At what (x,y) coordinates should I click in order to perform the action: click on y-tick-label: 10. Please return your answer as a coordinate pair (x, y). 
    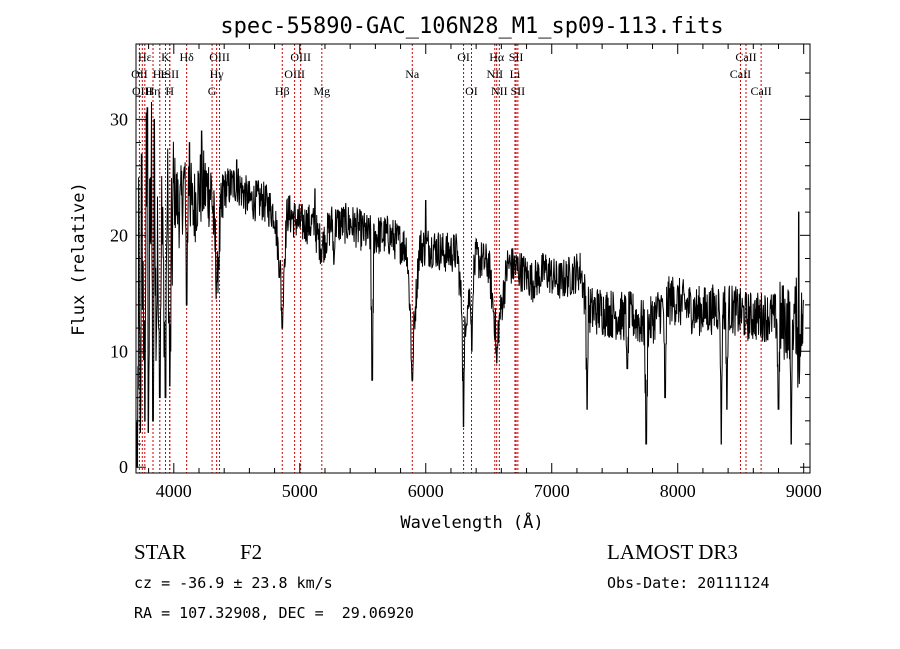
    Looking at the image, I should click on (119, 351).